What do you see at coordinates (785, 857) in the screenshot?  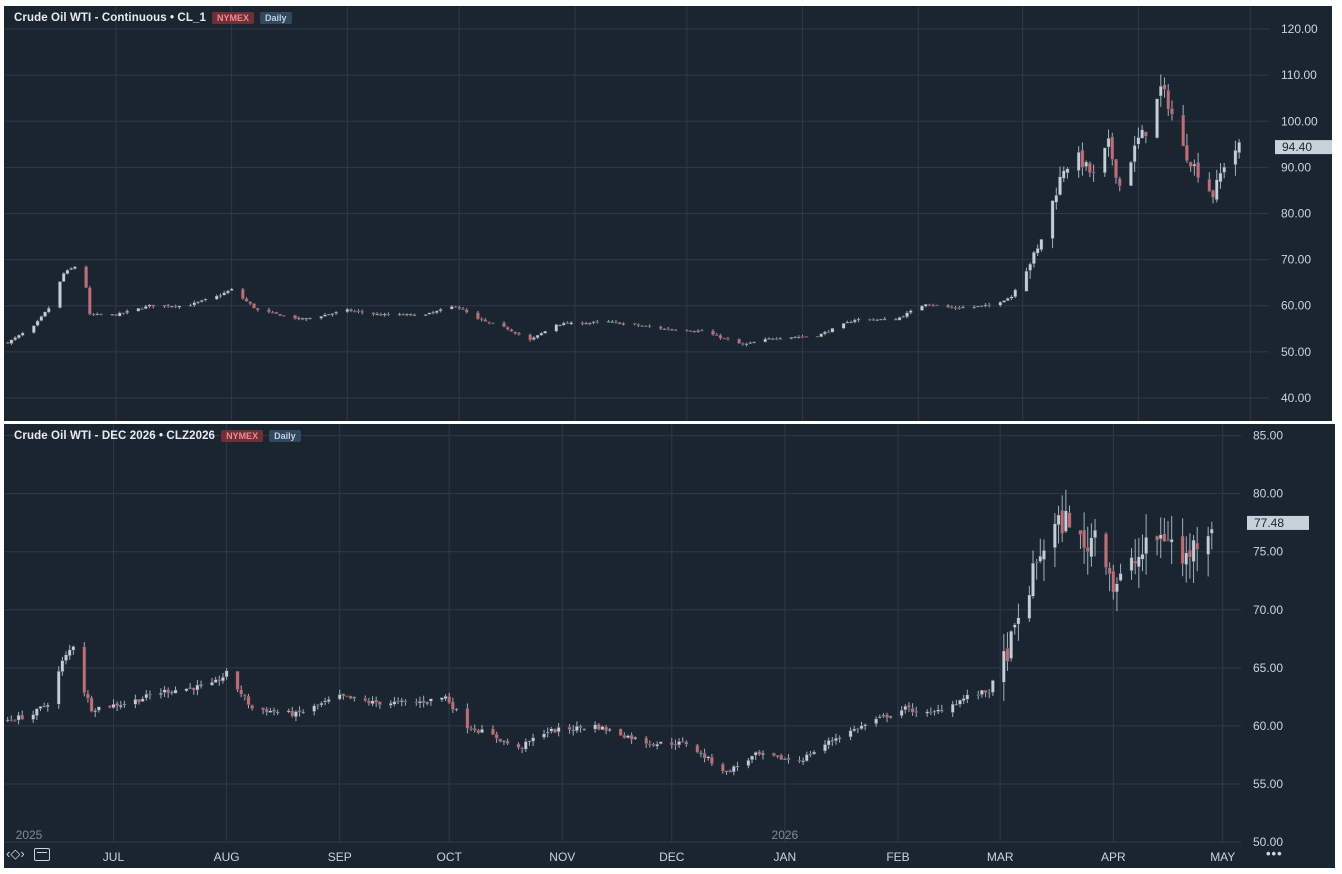 I see `month-tick-label: JAN` at bounding box center [785, 857].